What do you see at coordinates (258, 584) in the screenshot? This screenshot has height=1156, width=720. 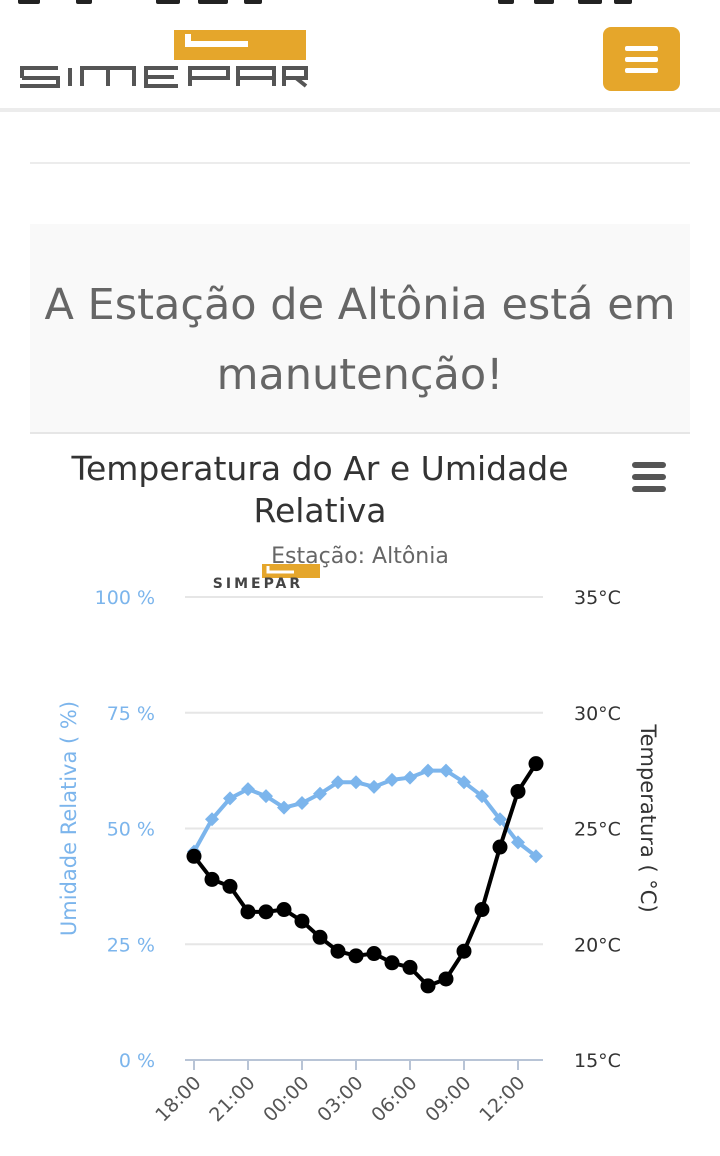 I see `watermark-text: SIMEPAR` at bounding box center [258, 584].